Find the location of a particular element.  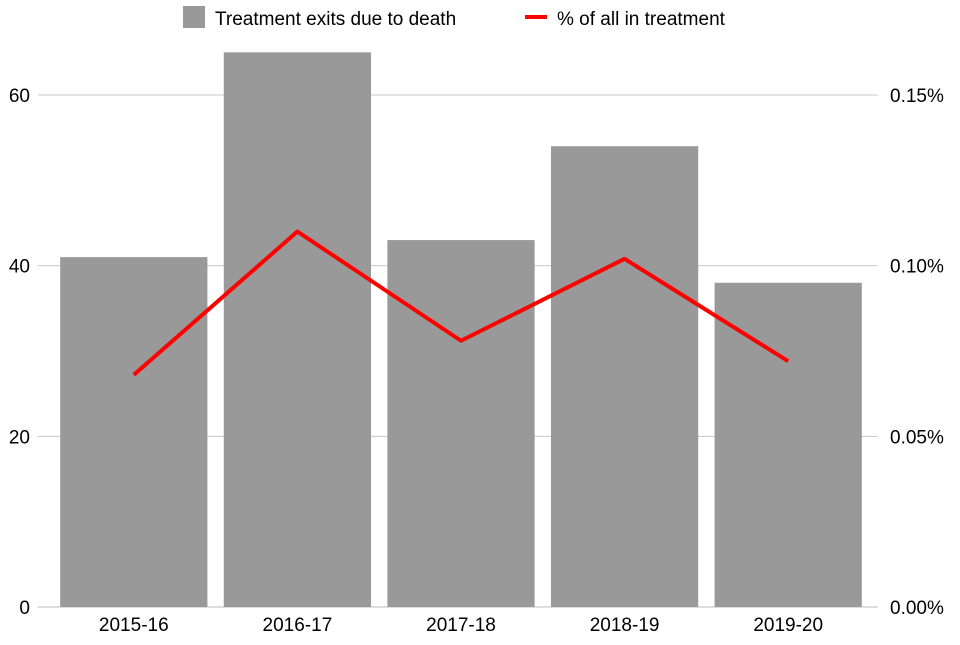

legend-swatch-bar is located at coordinates (194, 17).